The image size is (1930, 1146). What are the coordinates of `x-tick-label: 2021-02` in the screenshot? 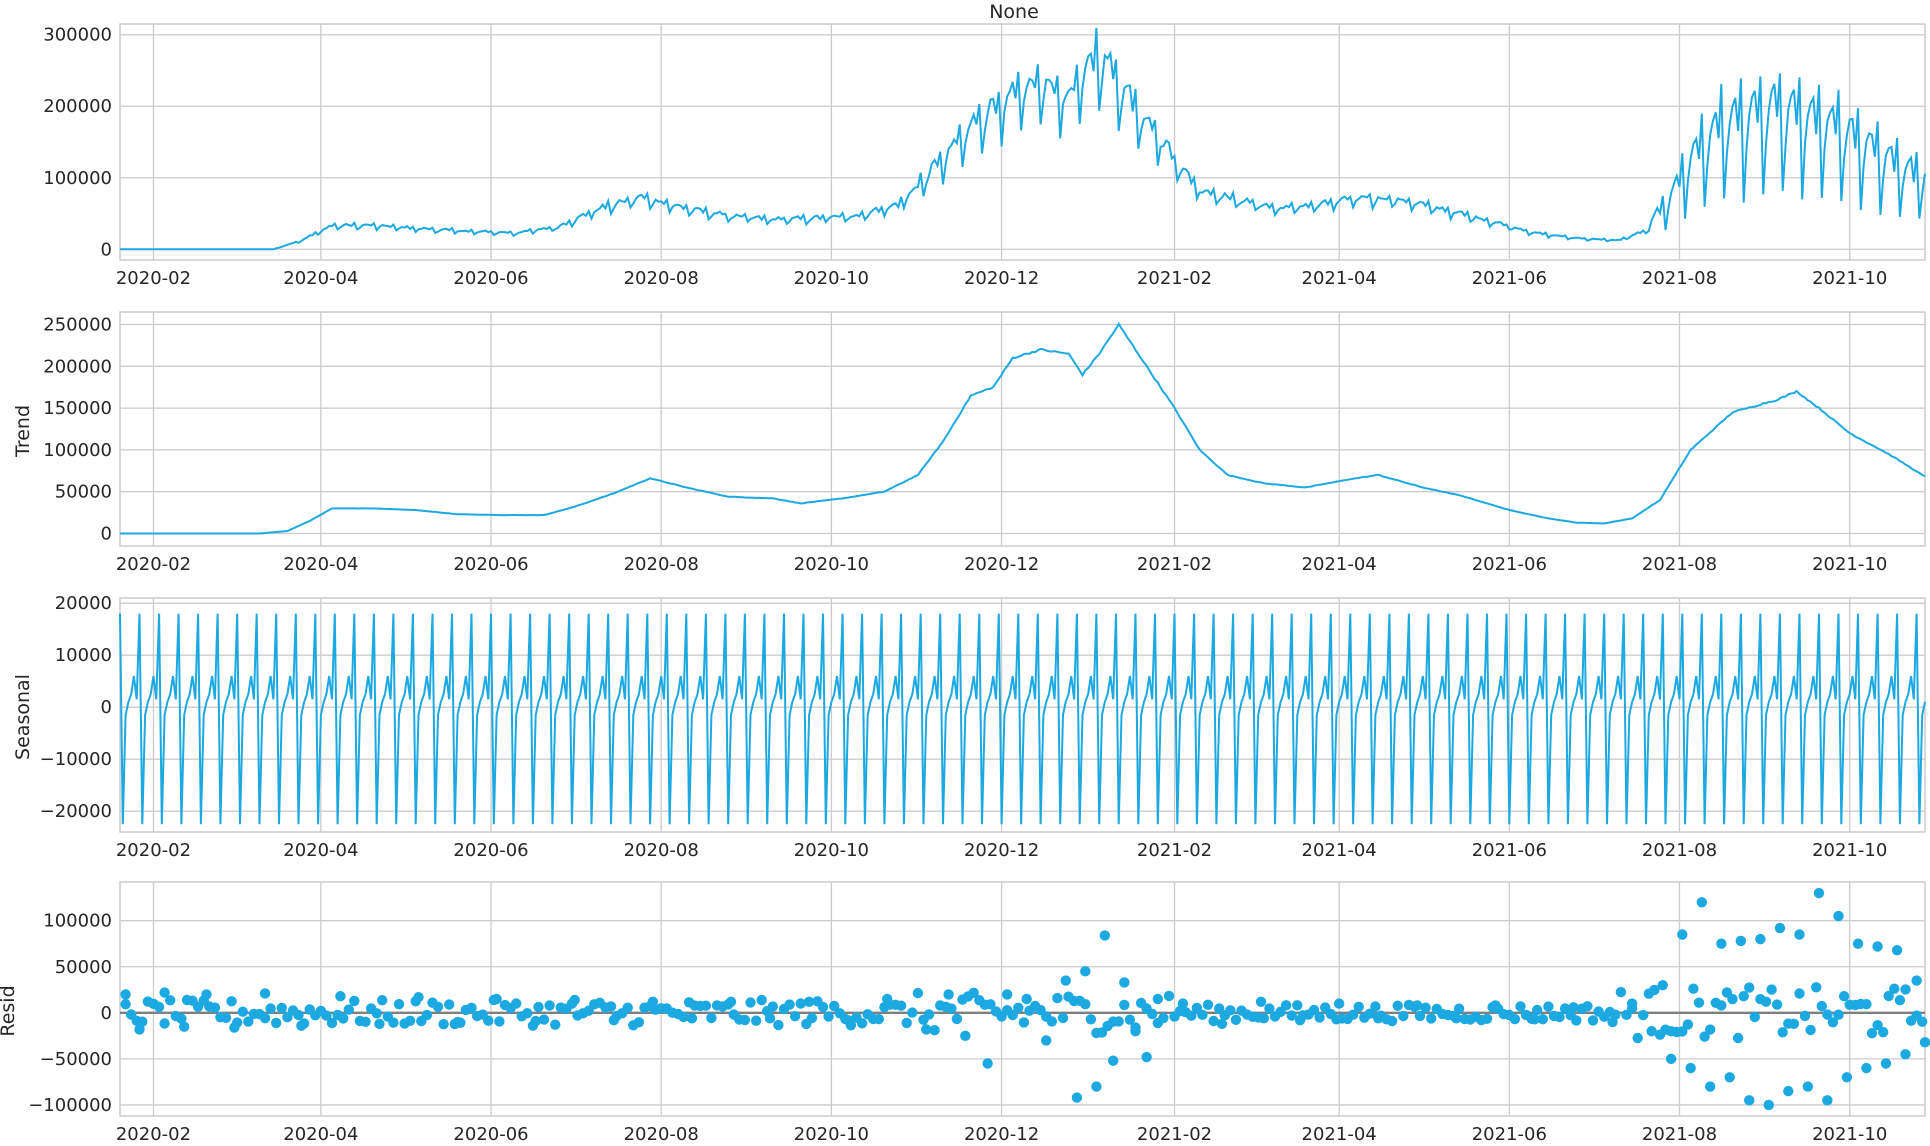 It's located at (1174, 1134).